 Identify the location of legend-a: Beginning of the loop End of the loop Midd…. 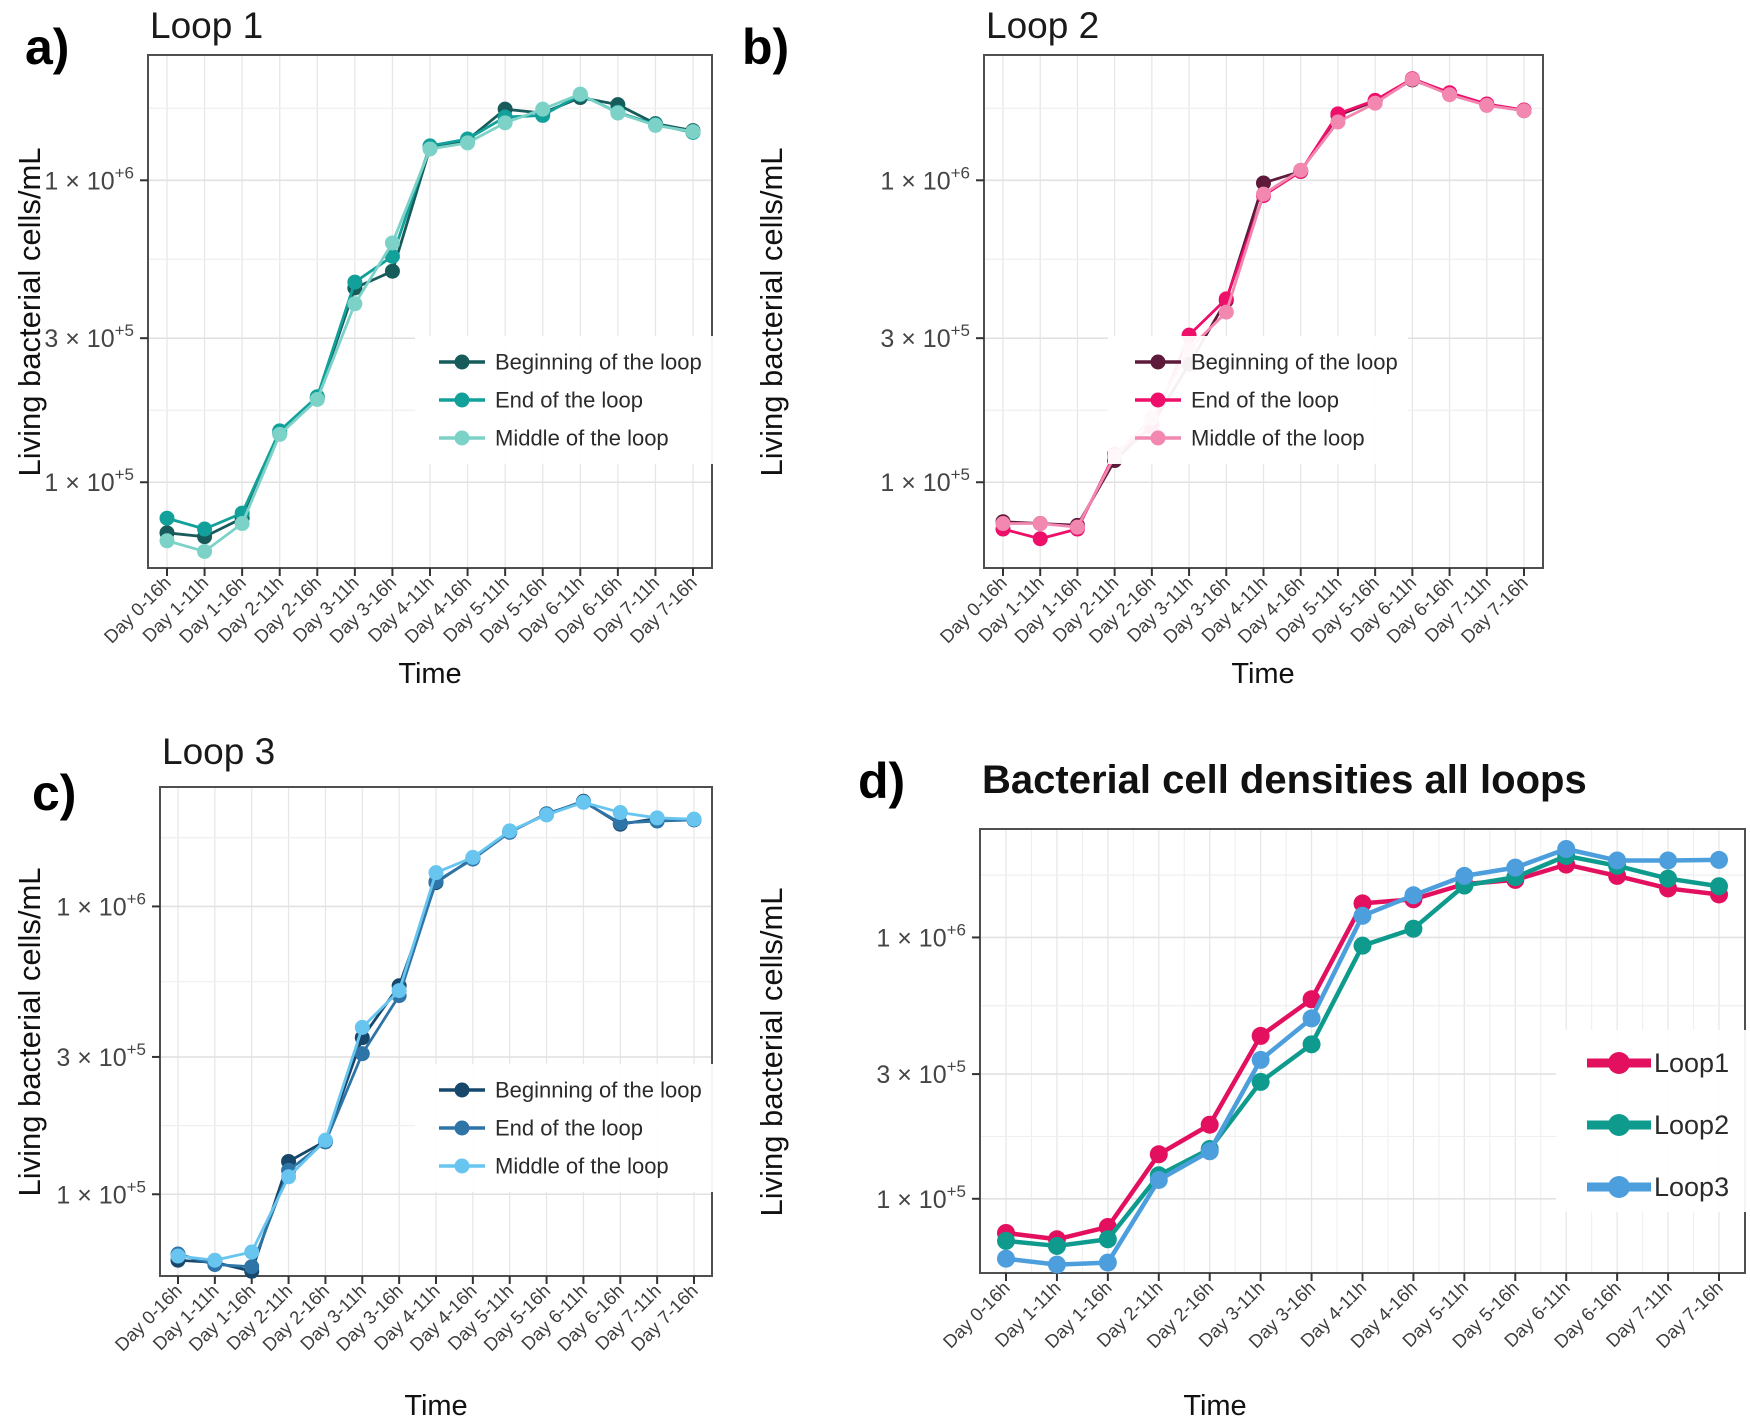
(564, 400).